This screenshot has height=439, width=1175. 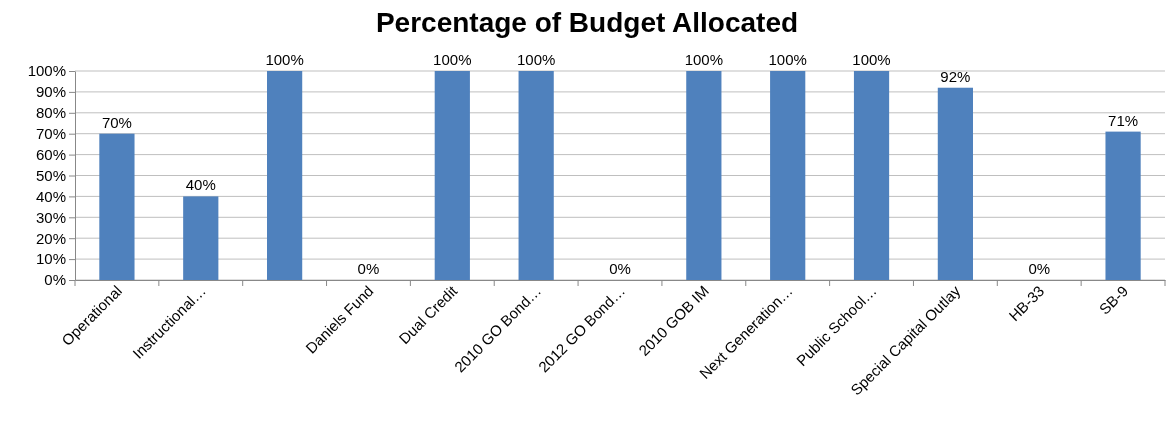 What do you see at coordinates (46, 71) in the screenshot?
I see `y-tick-label: 100%` at bounding box center [46, 71].